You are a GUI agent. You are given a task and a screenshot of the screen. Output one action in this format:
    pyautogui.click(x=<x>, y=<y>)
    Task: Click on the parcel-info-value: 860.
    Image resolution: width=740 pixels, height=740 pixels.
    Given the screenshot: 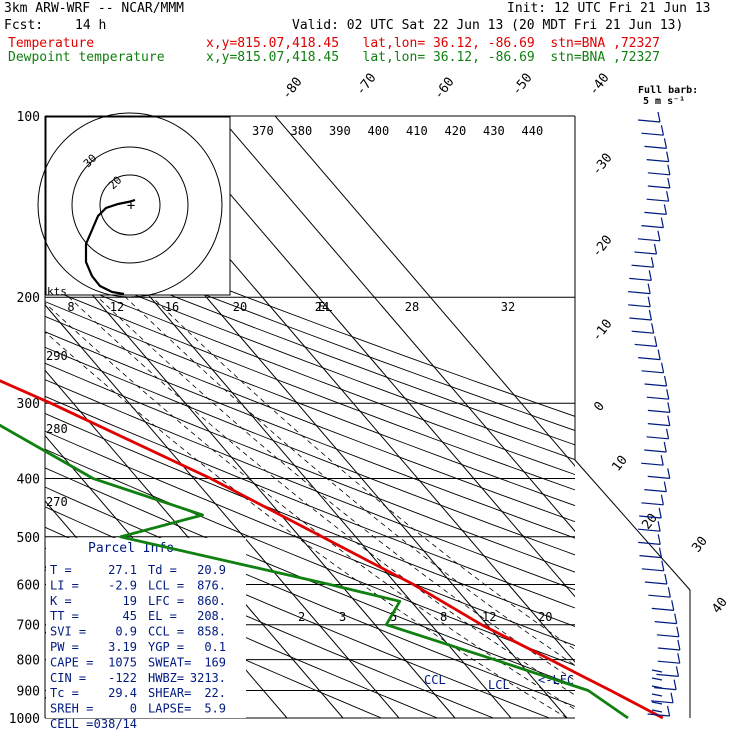 What is the action you would take?
    pyautogui.click(x=211, y=601)
    